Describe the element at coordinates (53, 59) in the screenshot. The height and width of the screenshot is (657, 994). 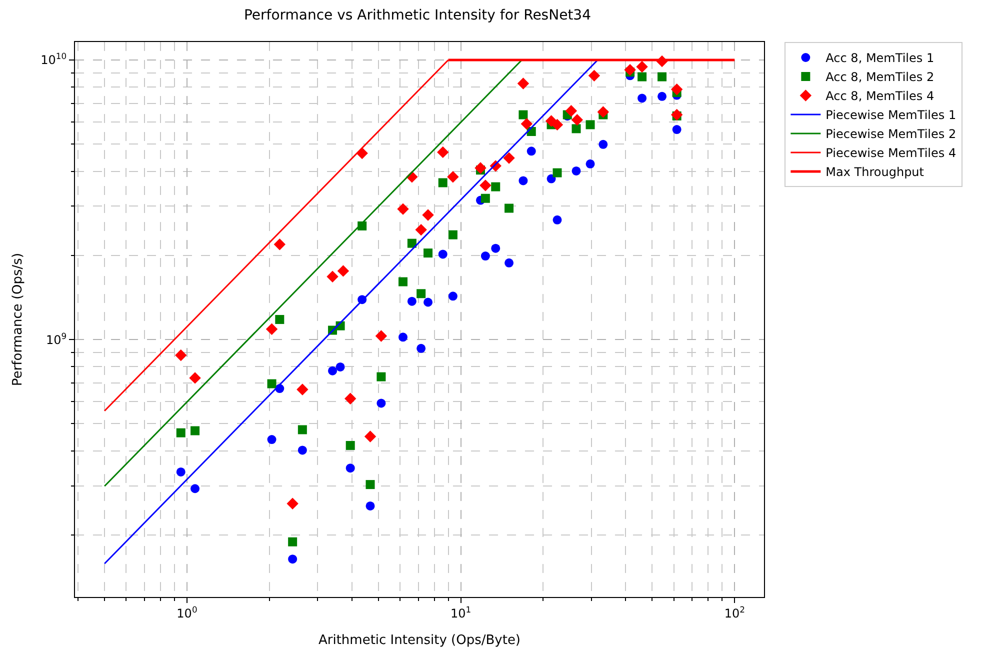
I see `y-tick-label: 10$^{10}$` at that location.